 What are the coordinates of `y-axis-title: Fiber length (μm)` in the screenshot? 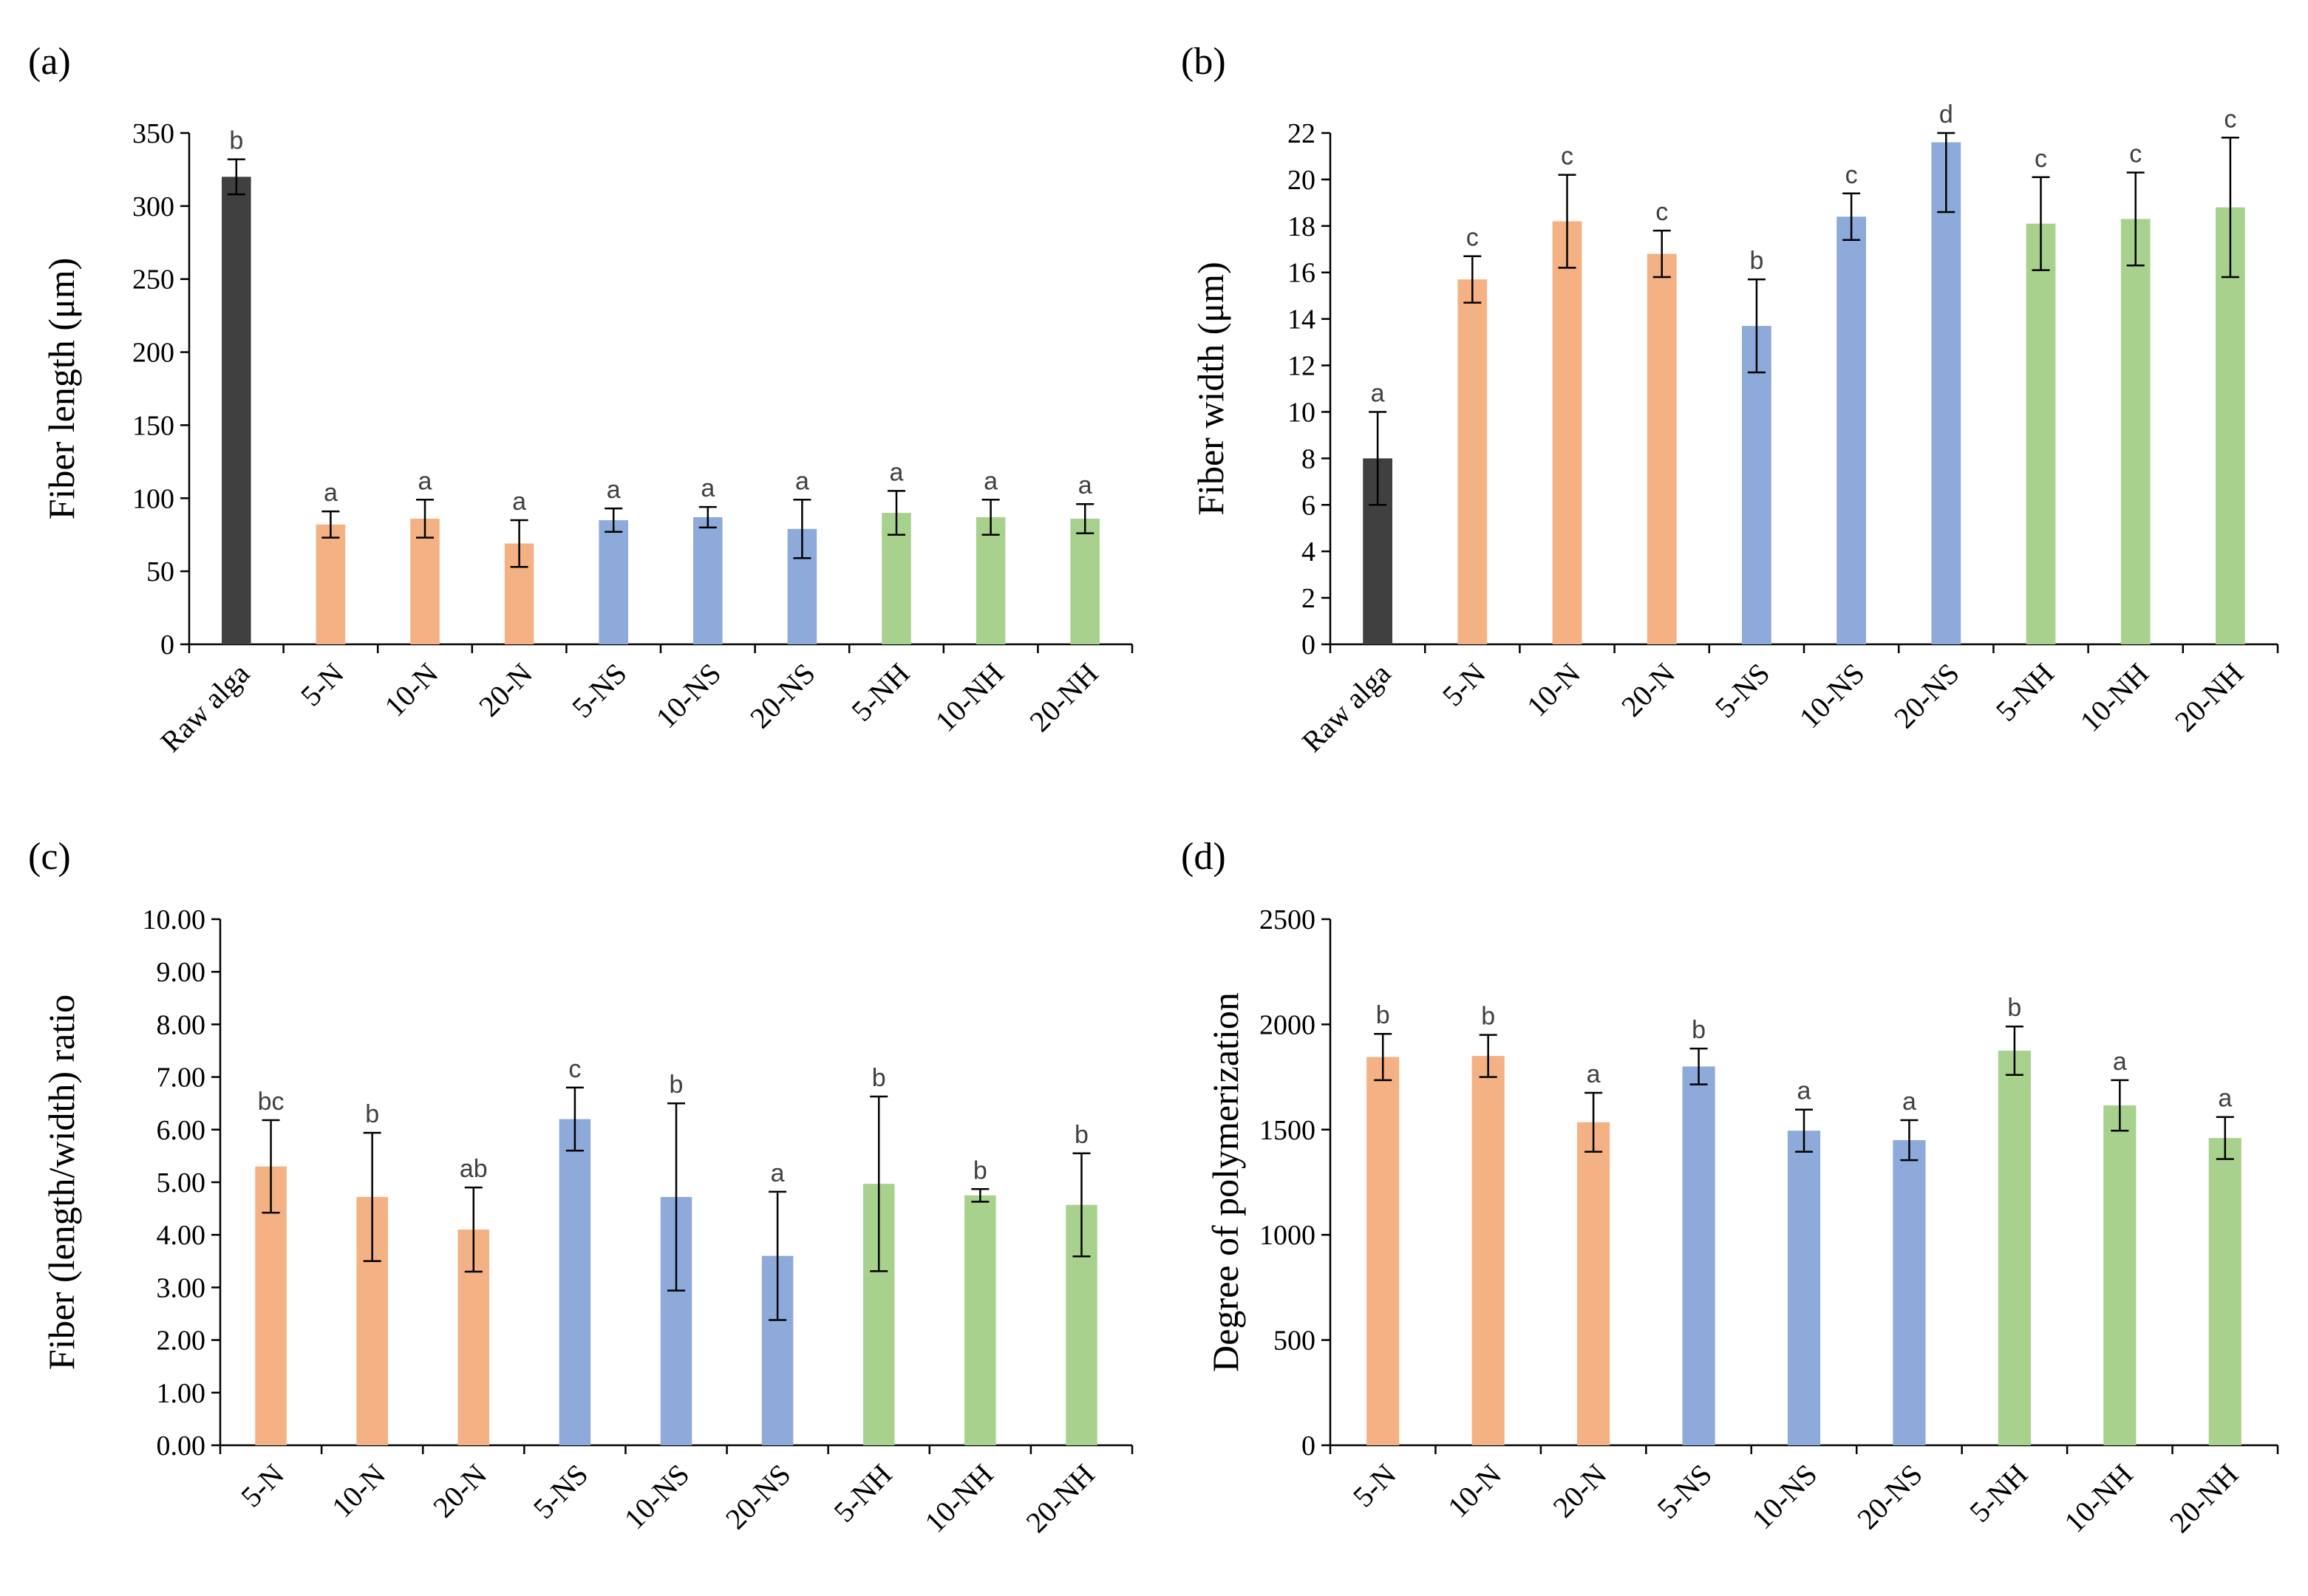 It's located at (61, 389).